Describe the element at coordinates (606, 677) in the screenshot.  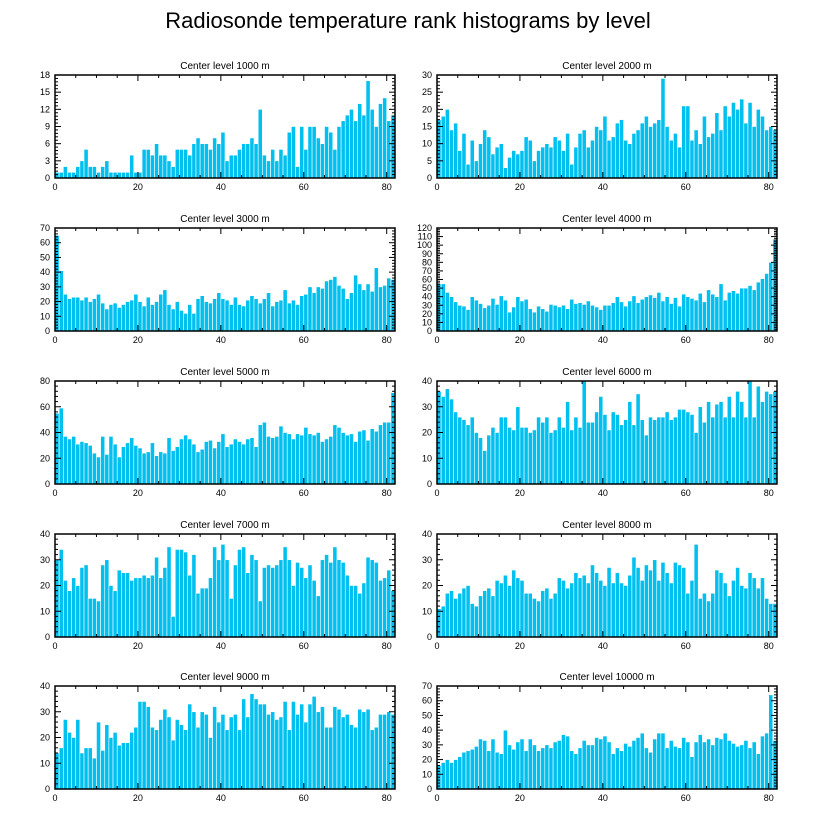
I see `panel-title: Center level 10000 m` at that location.